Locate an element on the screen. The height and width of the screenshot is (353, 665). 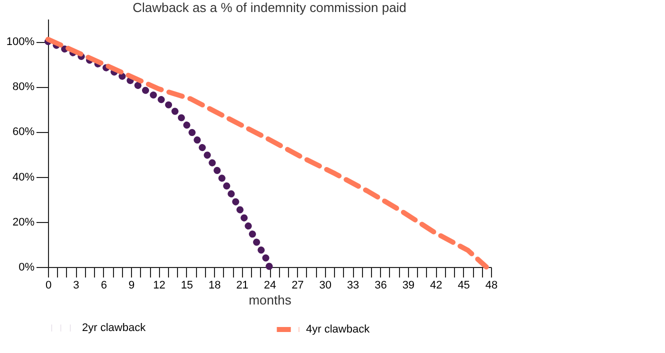
x-tick-label: 39 is located at coordinates (408, 286).